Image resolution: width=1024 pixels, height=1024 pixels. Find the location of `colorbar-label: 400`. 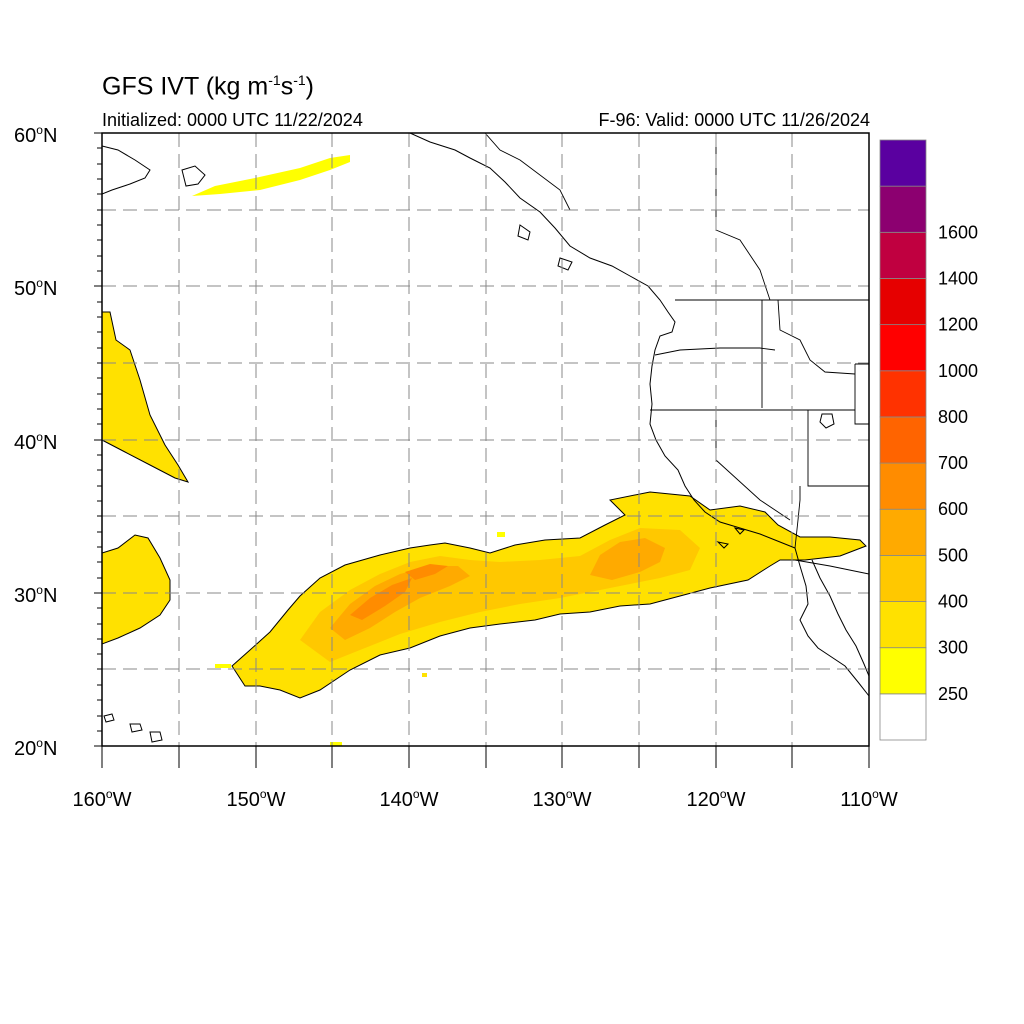

colorbar-label: 400 is located at coordinates (953, 602).